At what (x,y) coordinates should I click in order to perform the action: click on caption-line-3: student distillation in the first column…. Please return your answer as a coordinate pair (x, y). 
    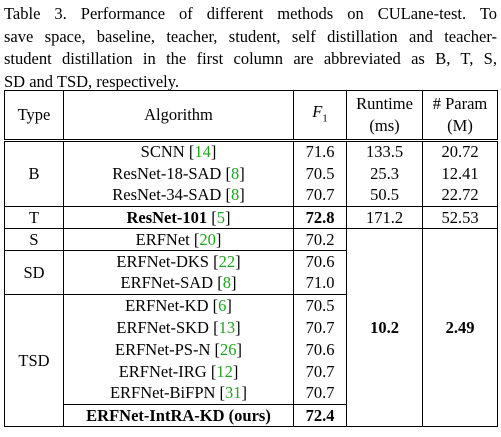
    Looking at the image, I should click on (250, 58).